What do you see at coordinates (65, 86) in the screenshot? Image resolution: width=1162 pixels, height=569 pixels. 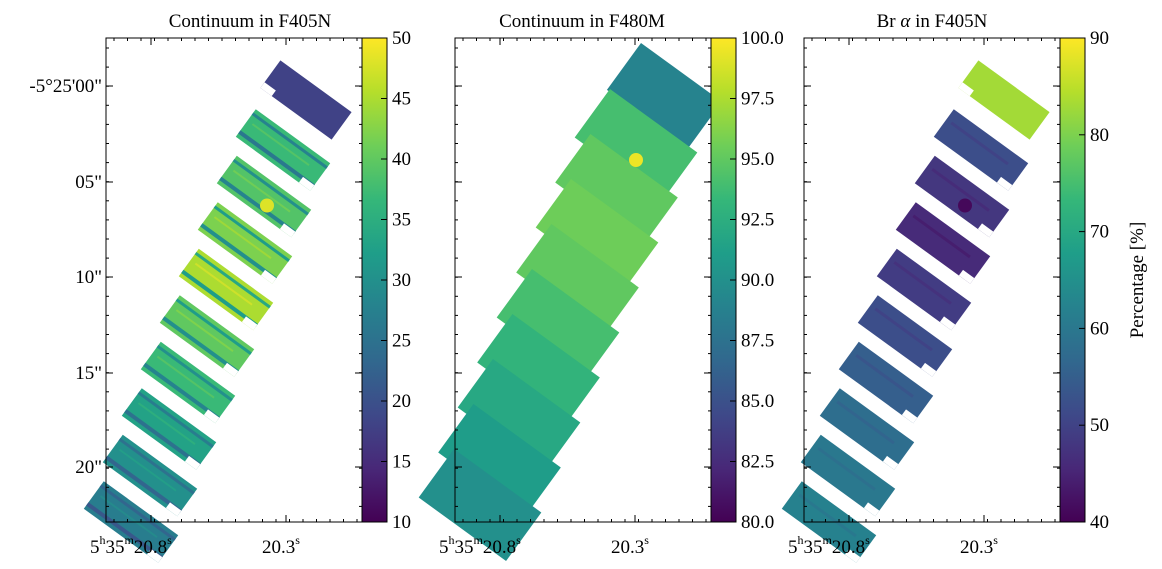 I see `y-tick-label: -5°25'00"` at bounding box center [65, 86].